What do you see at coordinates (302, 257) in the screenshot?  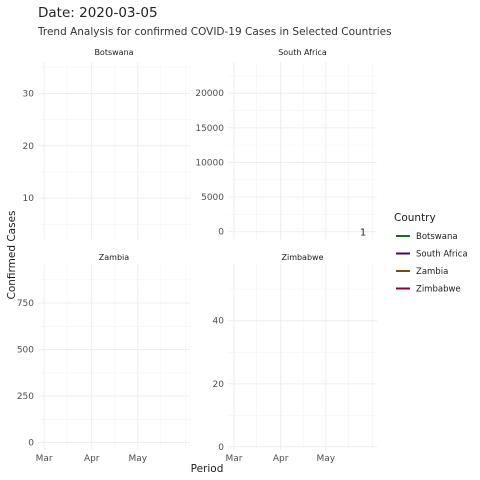 I see `panel-strip-label: Zimbabwe` at bounding box center [302, 257].